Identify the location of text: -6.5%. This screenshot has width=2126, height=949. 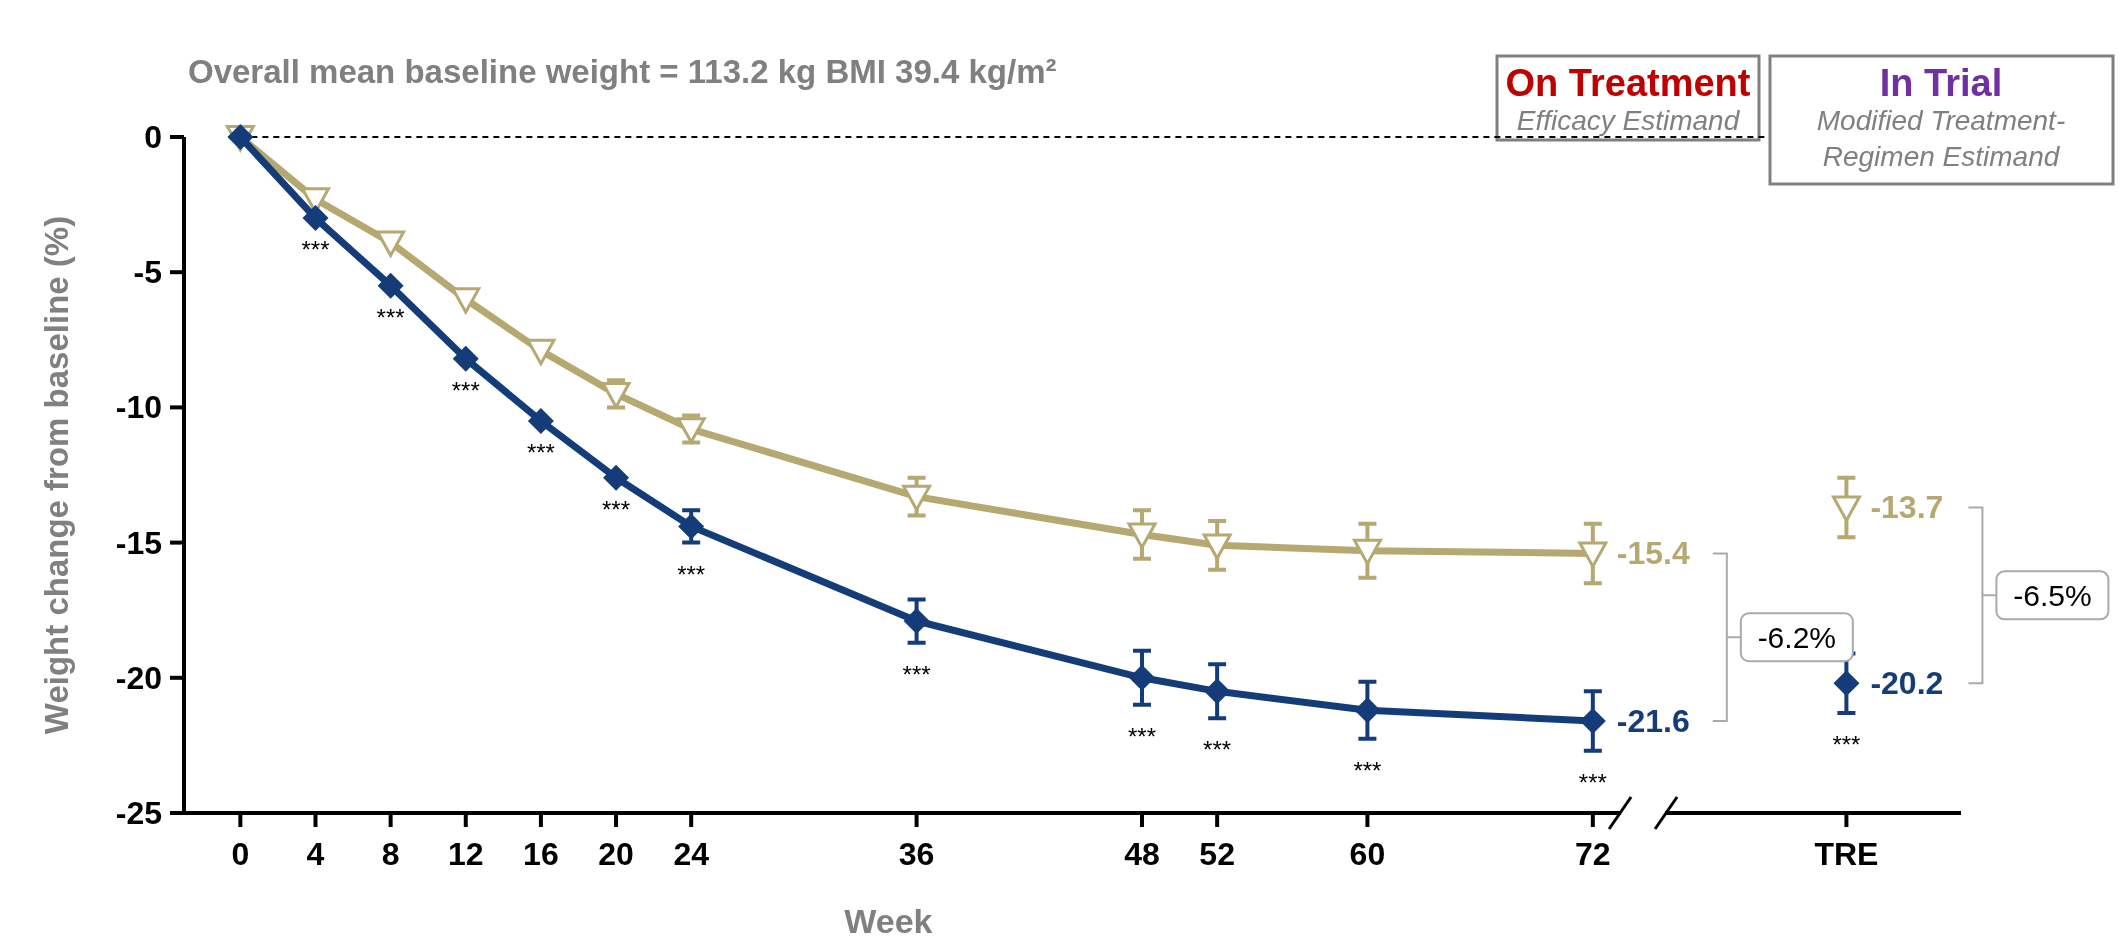
(2052, 596).